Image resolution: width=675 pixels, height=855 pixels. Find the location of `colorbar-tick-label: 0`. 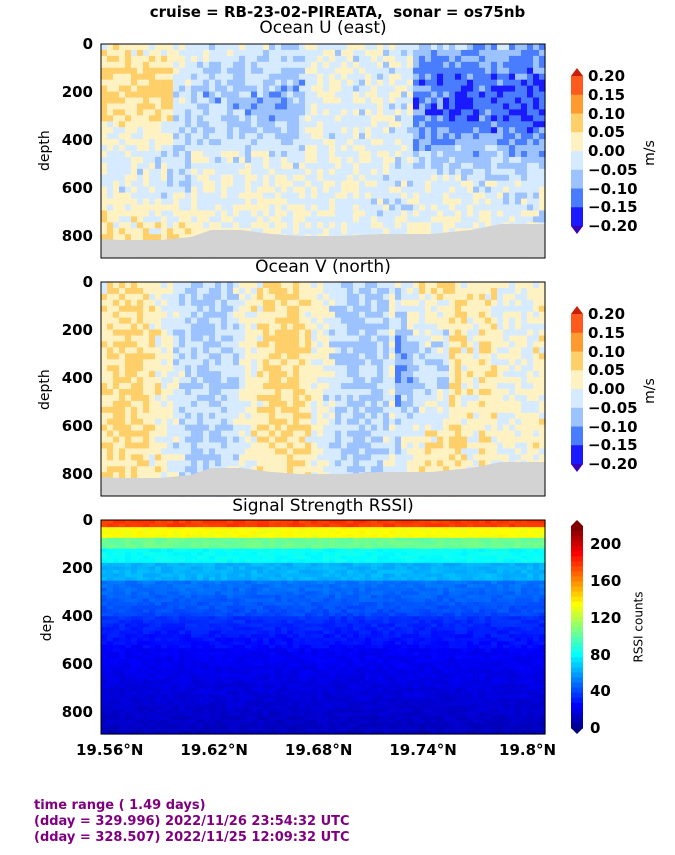

colorbar-tick-label: 0 is located at coordinates (595, 728).